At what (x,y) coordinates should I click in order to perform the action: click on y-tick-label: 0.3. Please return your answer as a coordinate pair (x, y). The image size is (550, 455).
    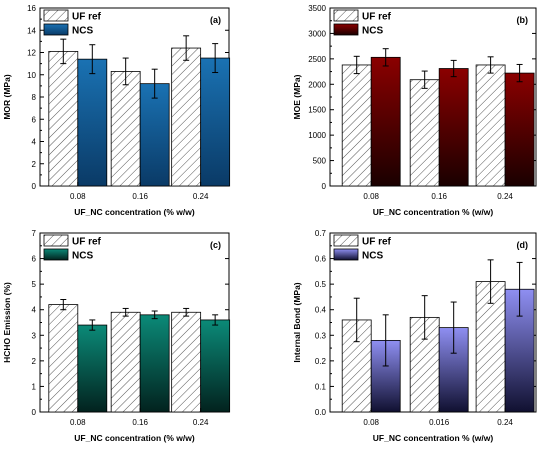
    Looking at the image, I should click on (321, 335).